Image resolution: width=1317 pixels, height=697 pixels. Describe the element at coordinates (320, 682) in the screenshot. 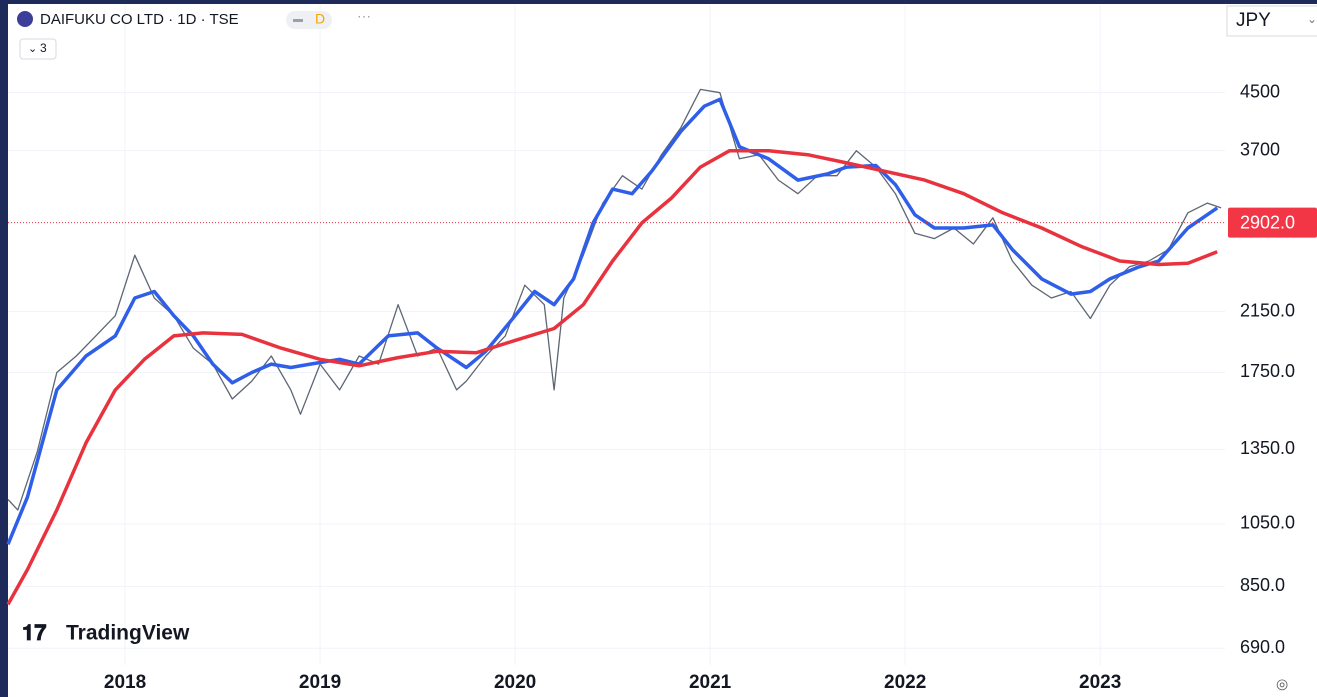

I see `x-tick-label: 2019` at that location.